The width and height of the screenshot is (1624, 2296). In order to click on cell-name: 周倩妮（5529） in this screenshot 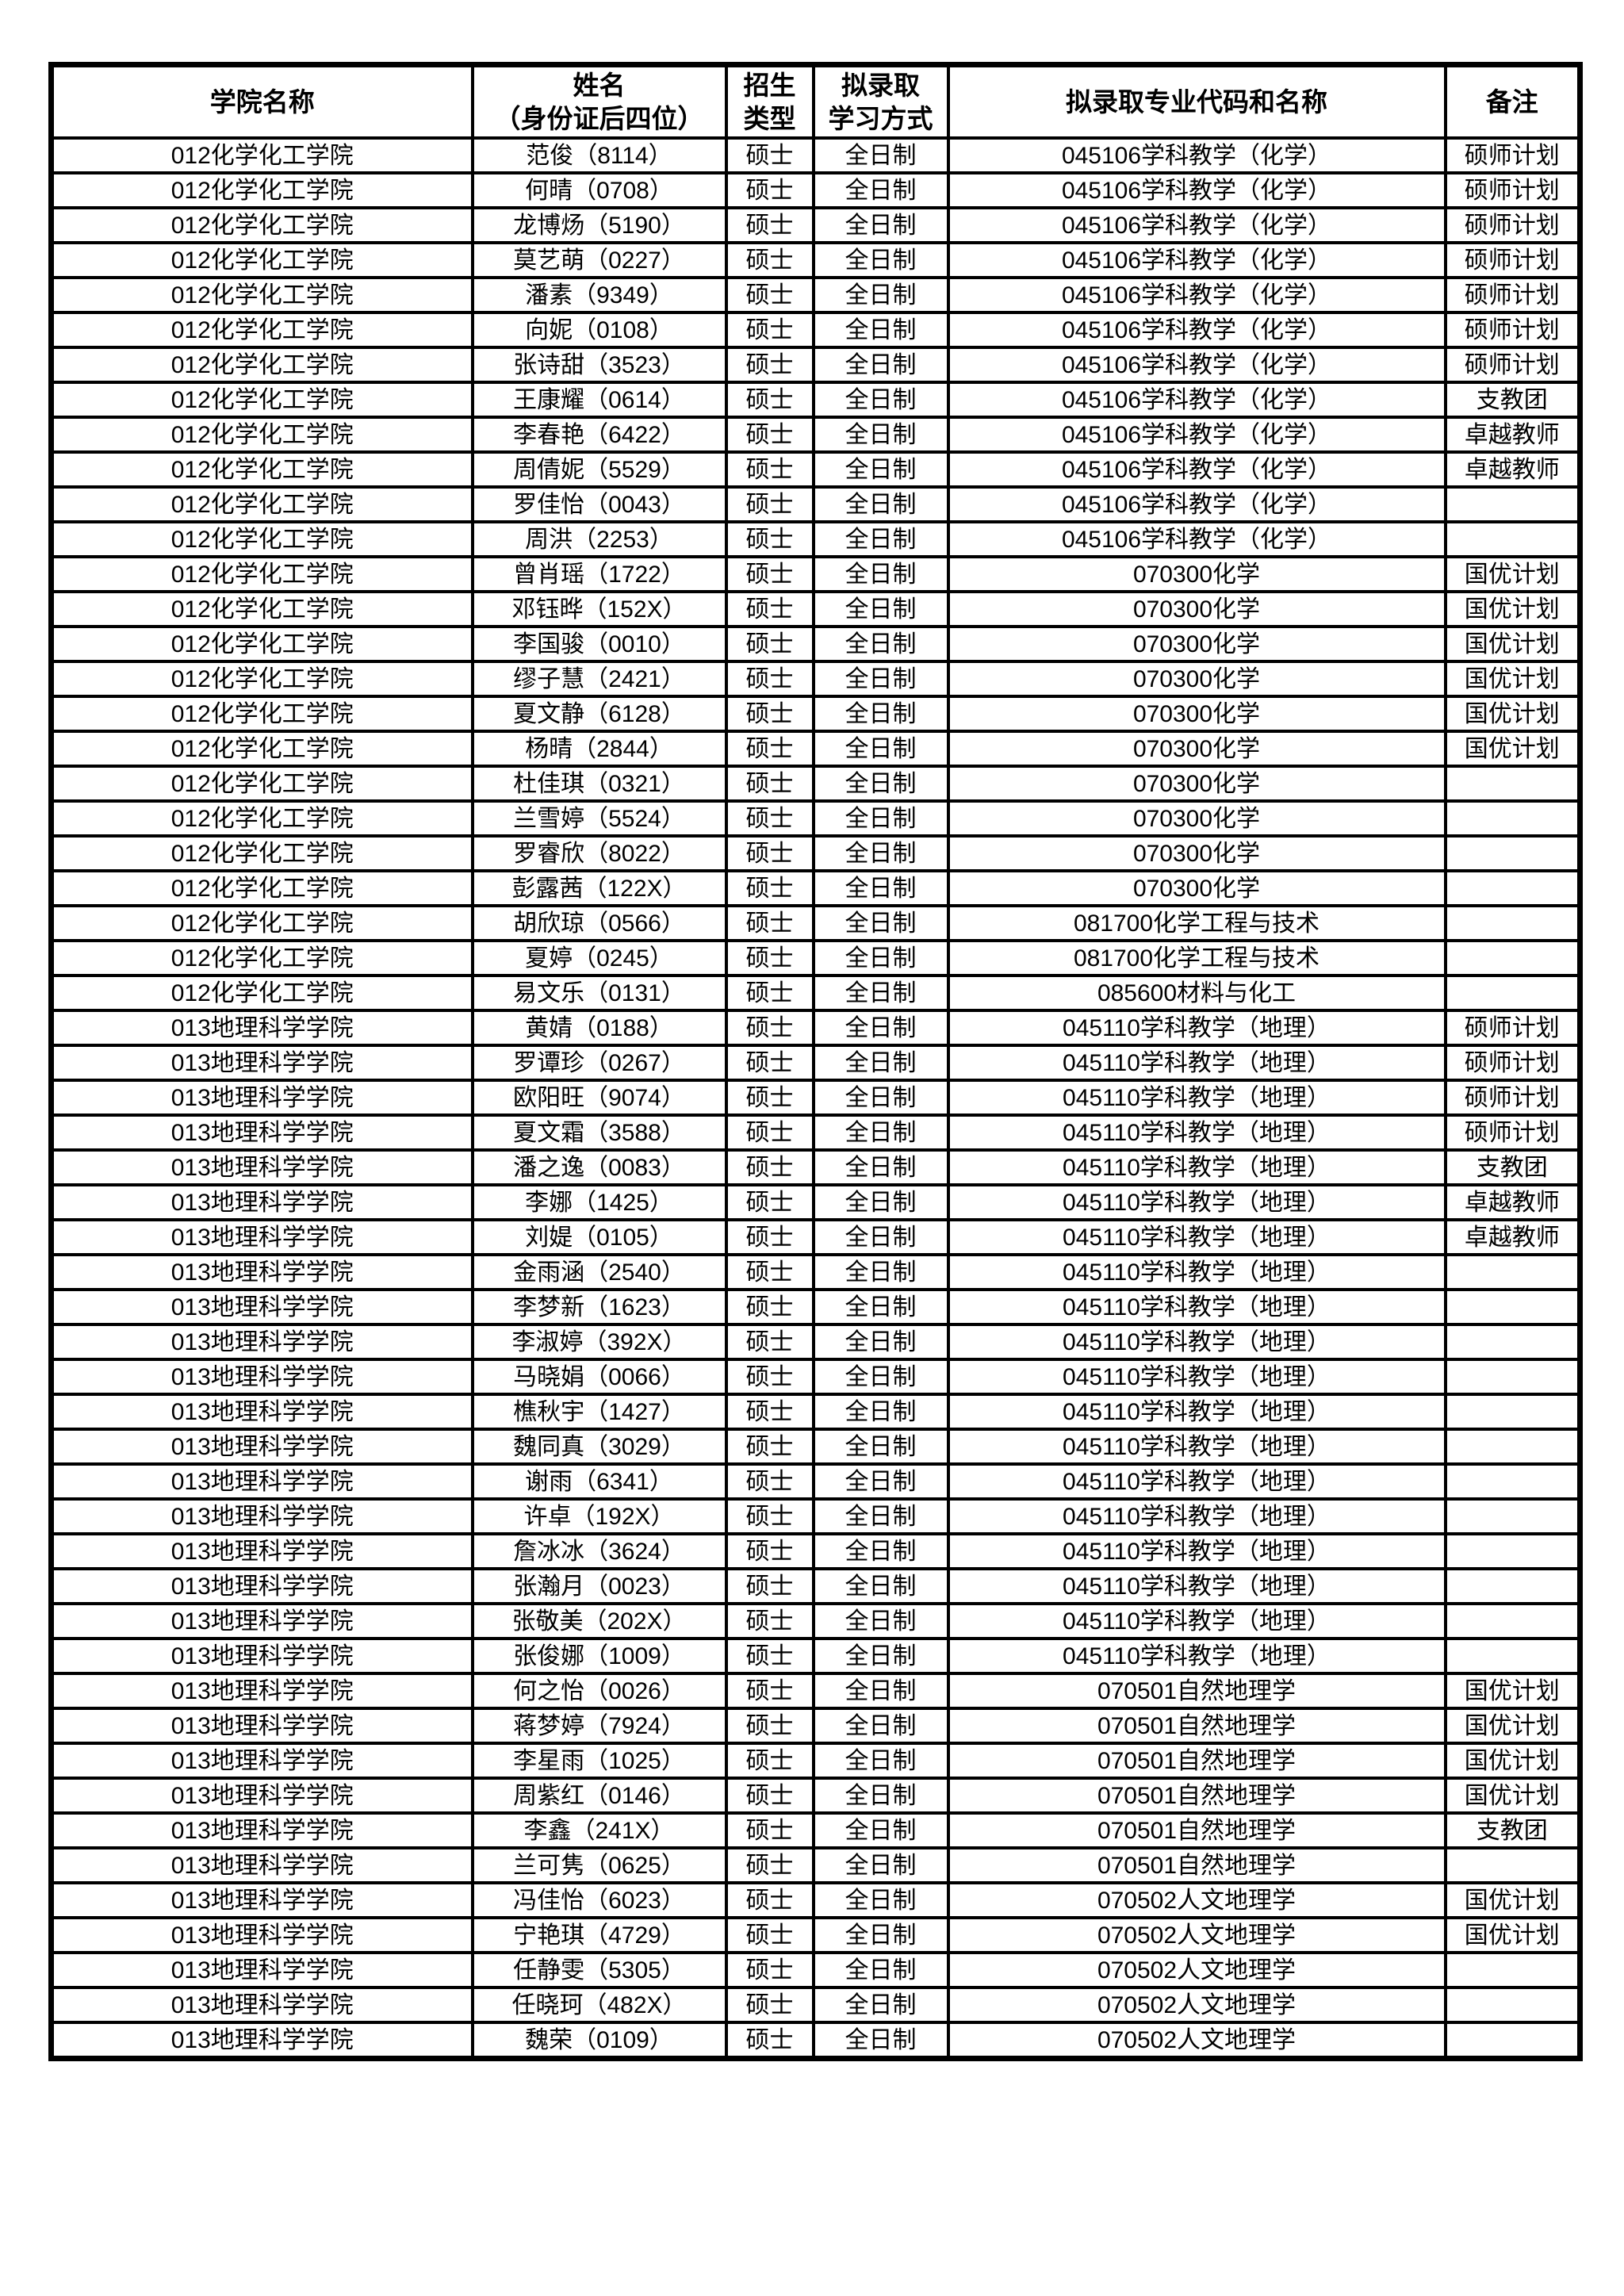, I will do `click(599, 469)`.